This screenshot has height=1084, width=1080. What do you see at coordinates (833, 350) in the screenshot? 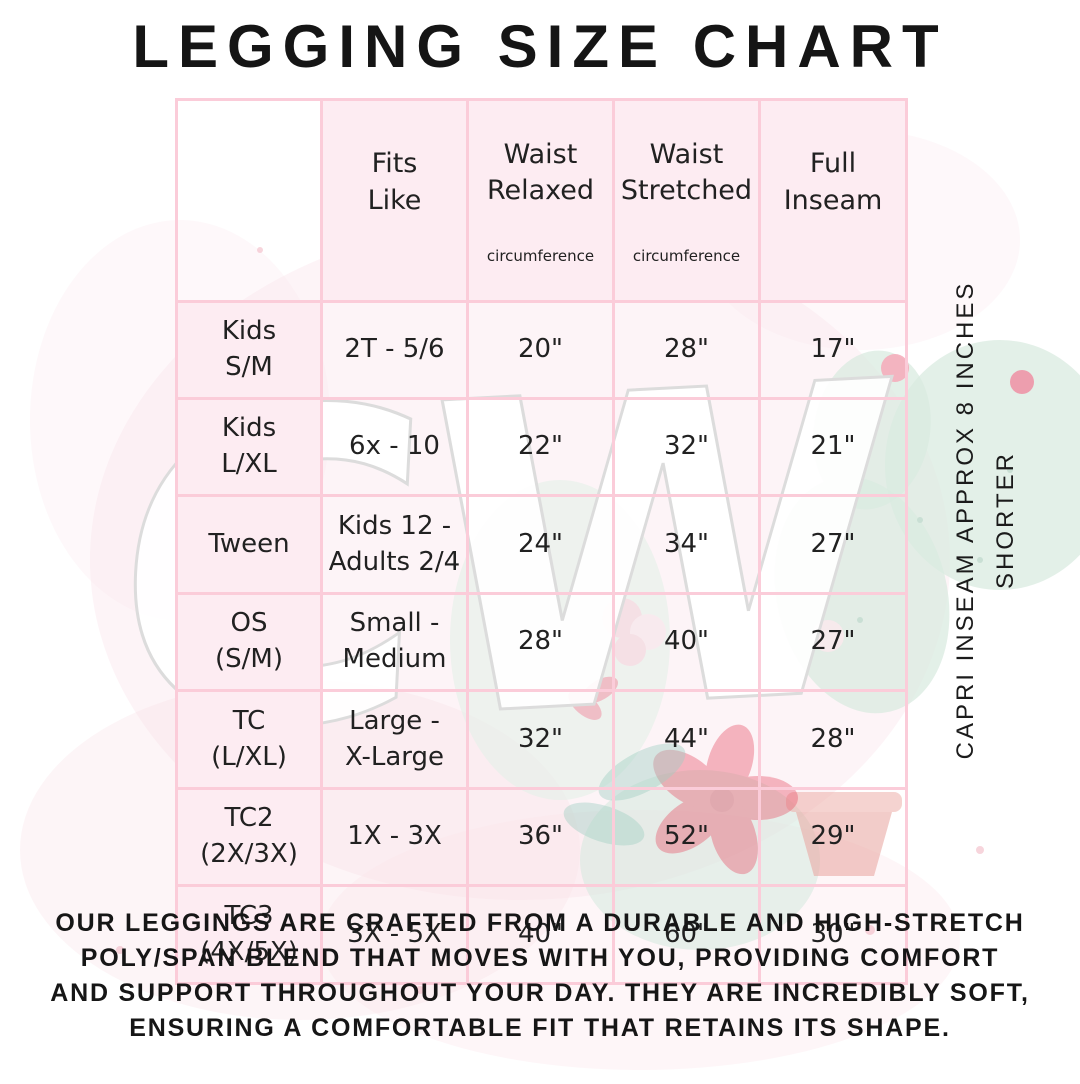
I see `full-inseam-cell: 17"` at bounding box center [833, 350].